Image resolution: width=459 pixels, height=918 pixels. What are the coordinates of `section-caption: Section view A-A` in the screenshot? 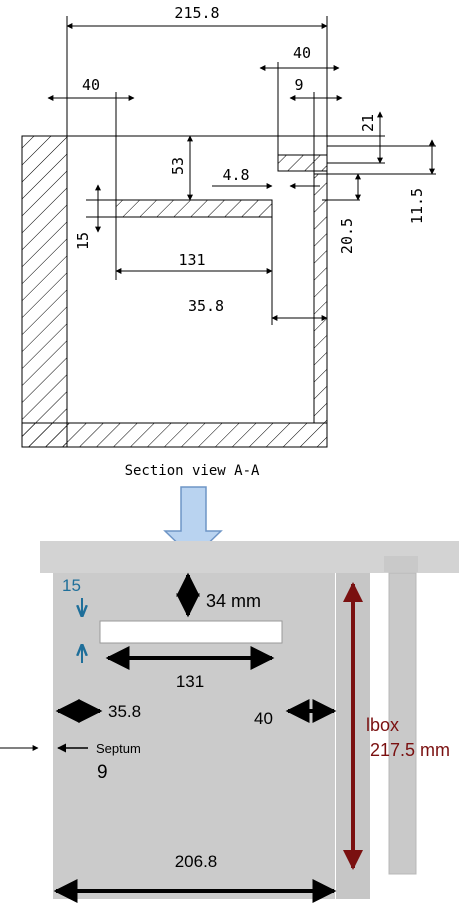 It's located at (192, 471).